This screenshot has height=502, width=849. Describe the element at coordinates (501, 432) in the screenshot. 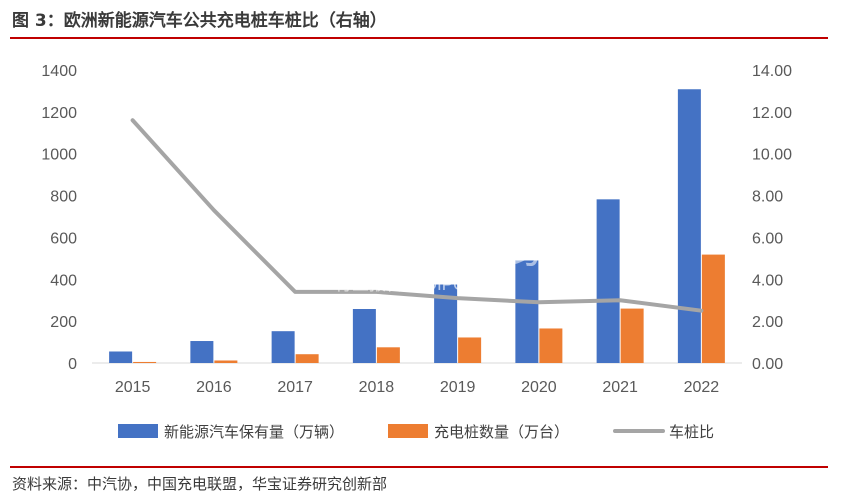

I see `legend-item-charger-count-label: 充电桩数量（万台）` at that location.